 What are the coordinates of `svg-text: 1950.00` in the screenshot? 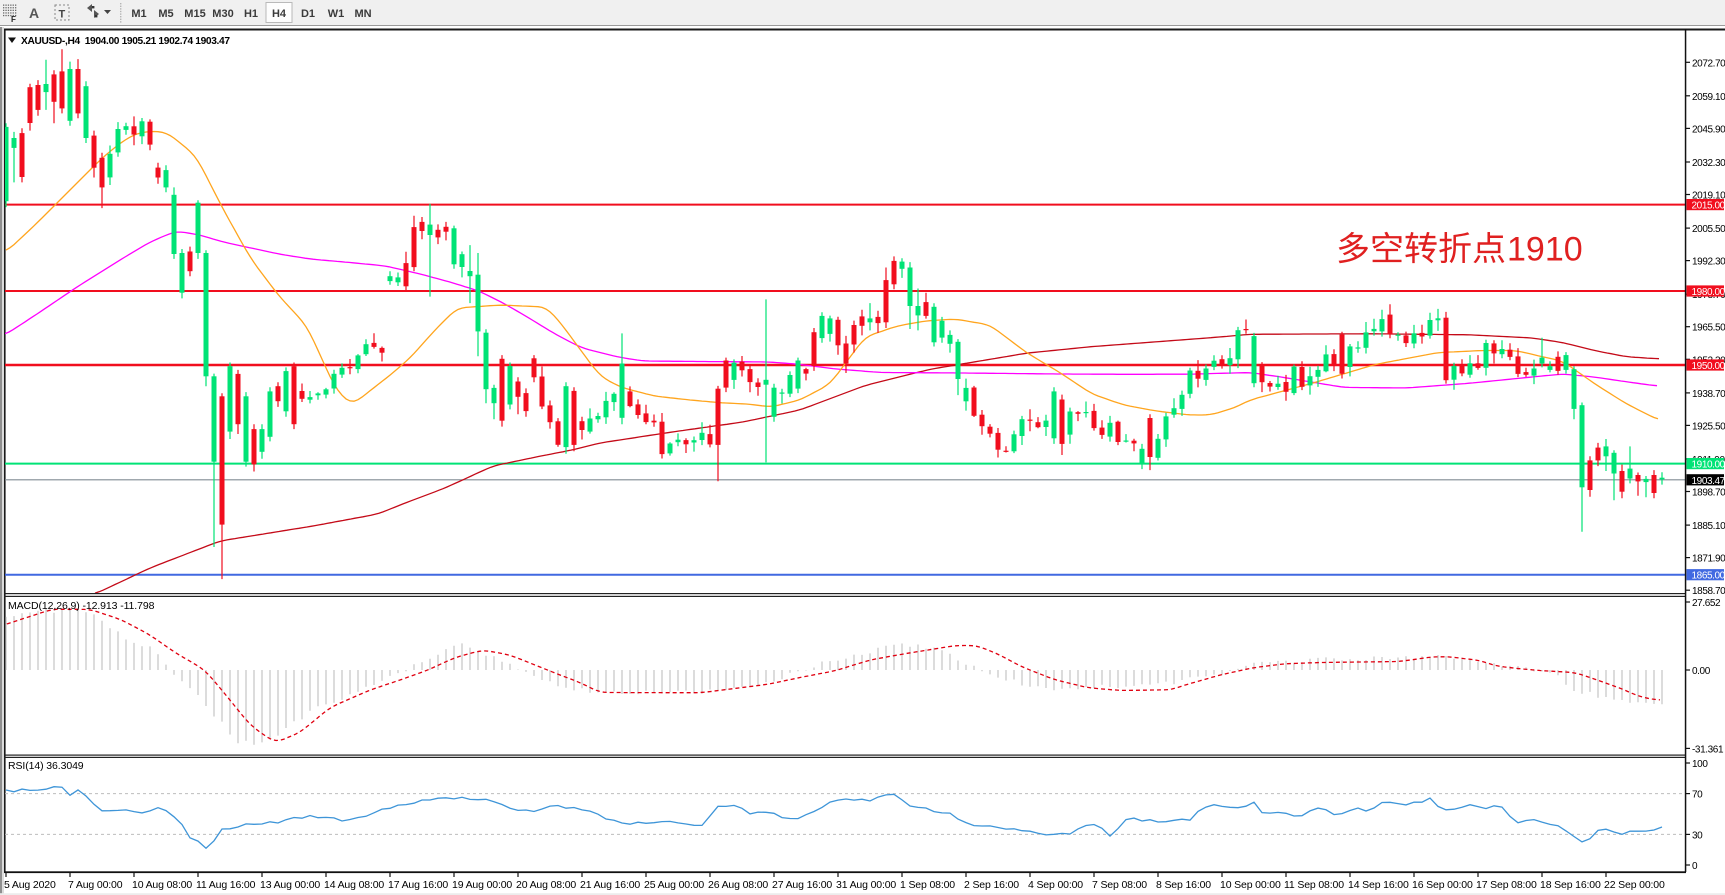 It's located at (1708, 366).